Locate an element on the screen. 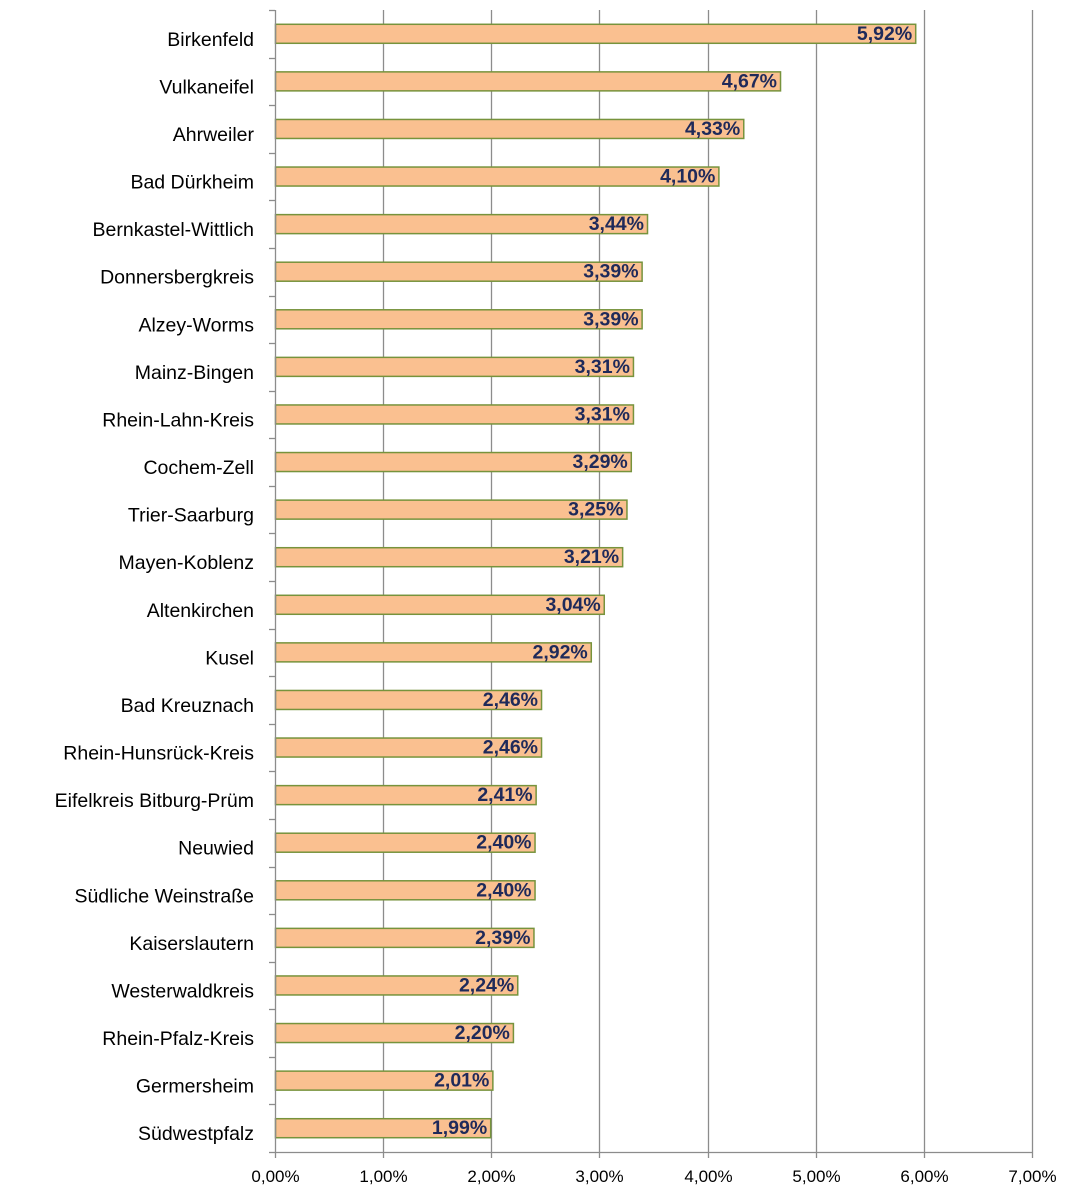 The width and height of the screenshot is (1067, 1193). category-label: Mayen-Koblenz is located at coordinates (187, 563).